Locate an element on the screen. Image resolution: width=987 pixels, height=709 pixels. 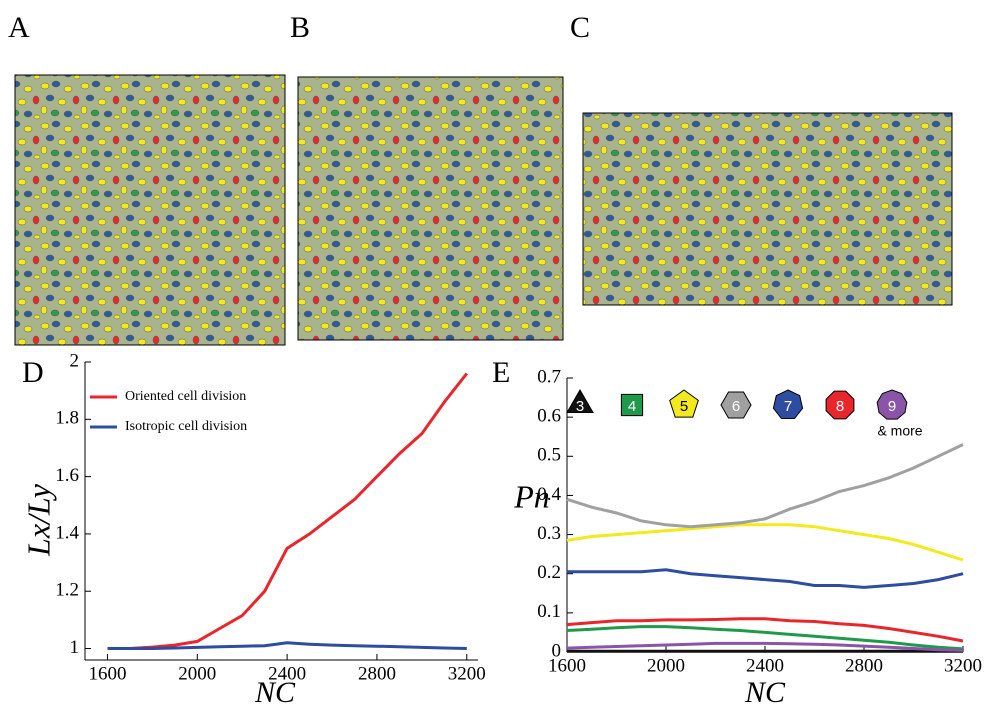
panel-label: C is located at coordinates (580, 27).